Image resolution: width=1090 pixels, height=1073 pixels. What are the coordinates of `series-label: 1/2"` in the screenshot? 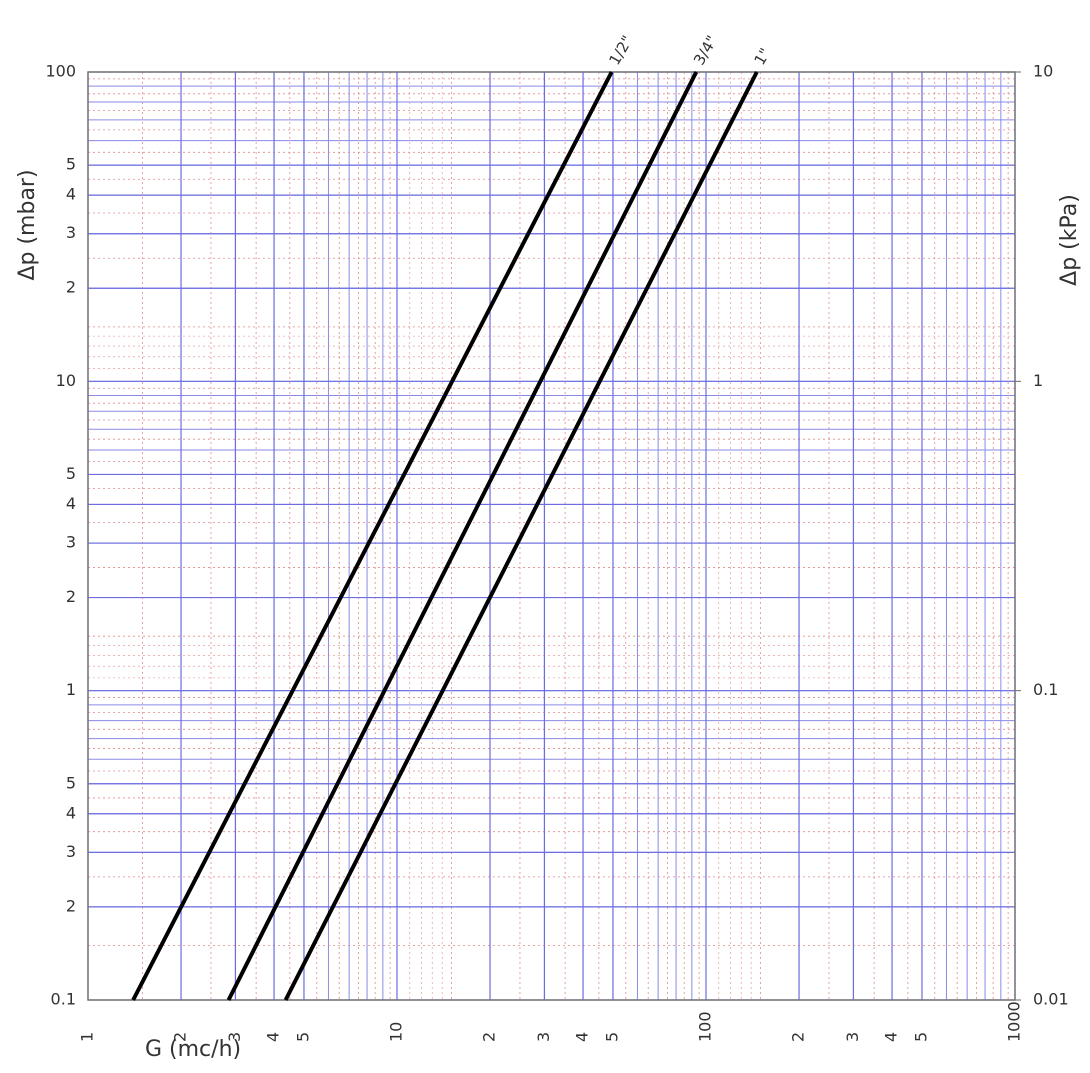 It's located at (620, 50).